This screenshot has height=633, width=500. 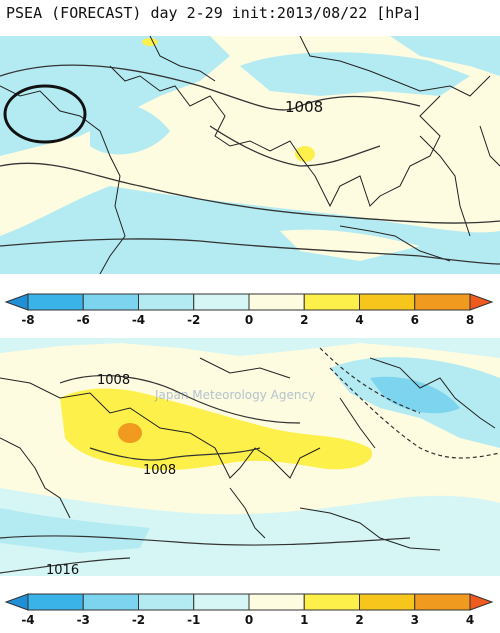 I want to click on low-pressure-contour, so click(x=45, y=114).